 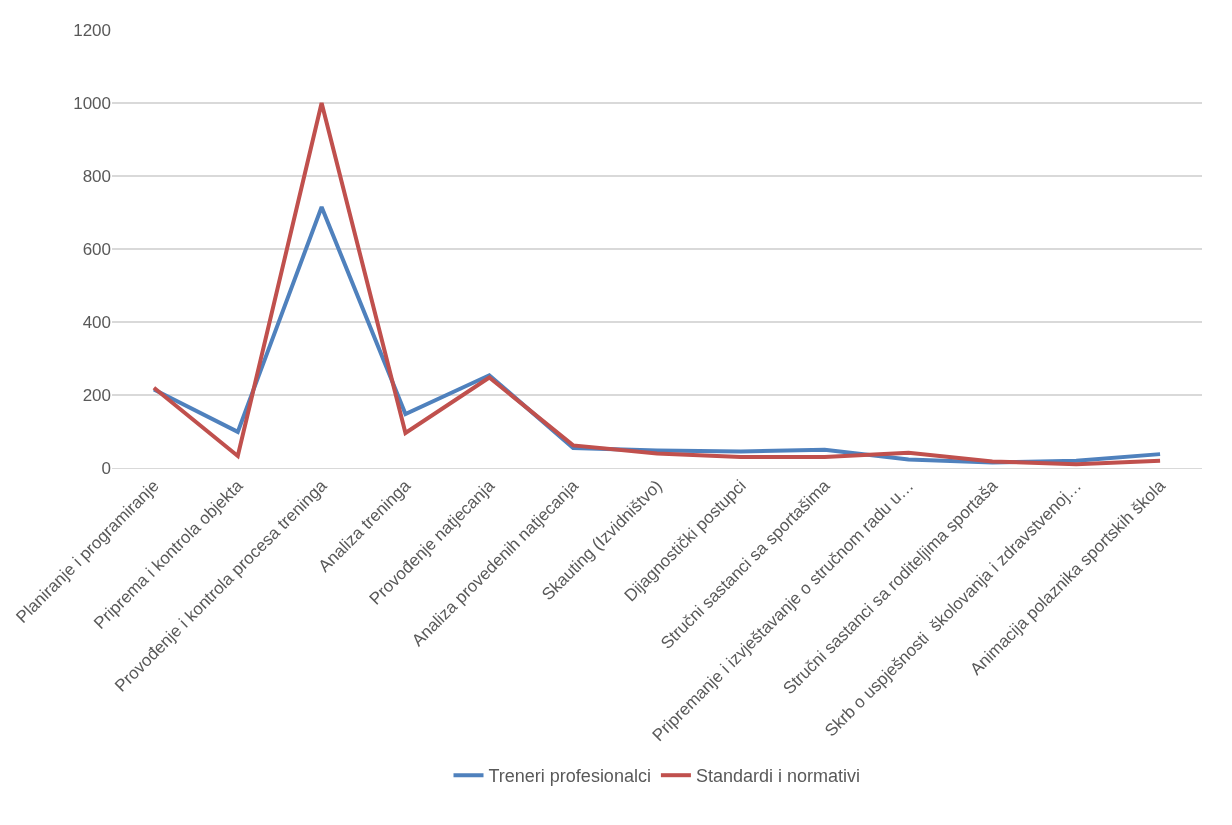 What do you see at coordinates (777, 776) in the screenshot?
I see `legend-label: Standardi i normativi` at bounding box center [777, 776].